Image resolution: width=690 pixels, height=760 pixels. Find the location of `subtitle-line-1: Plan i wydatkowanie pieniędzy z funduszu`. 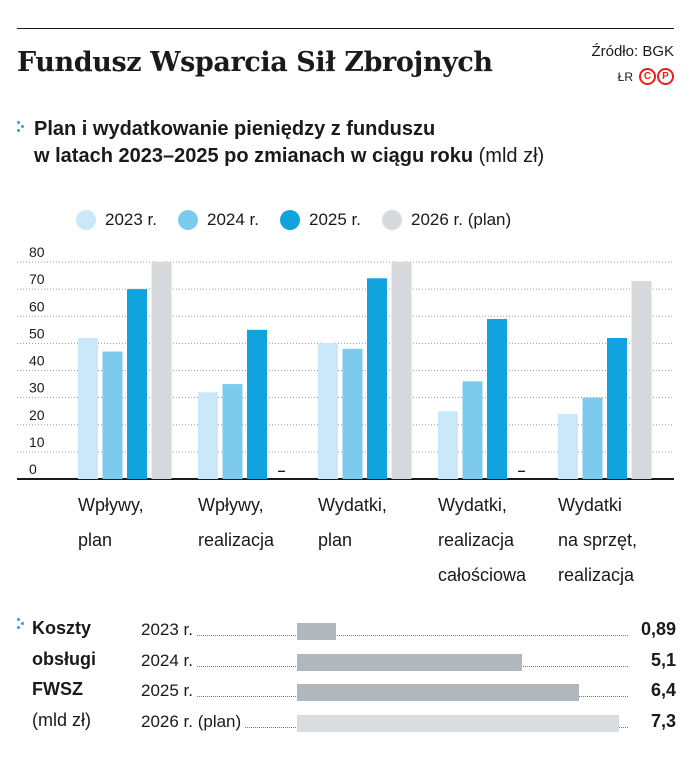

subtitle-line-1: Plan i wydatkowanie pieniędzy z funduszu is located at coordinates (235, 129).